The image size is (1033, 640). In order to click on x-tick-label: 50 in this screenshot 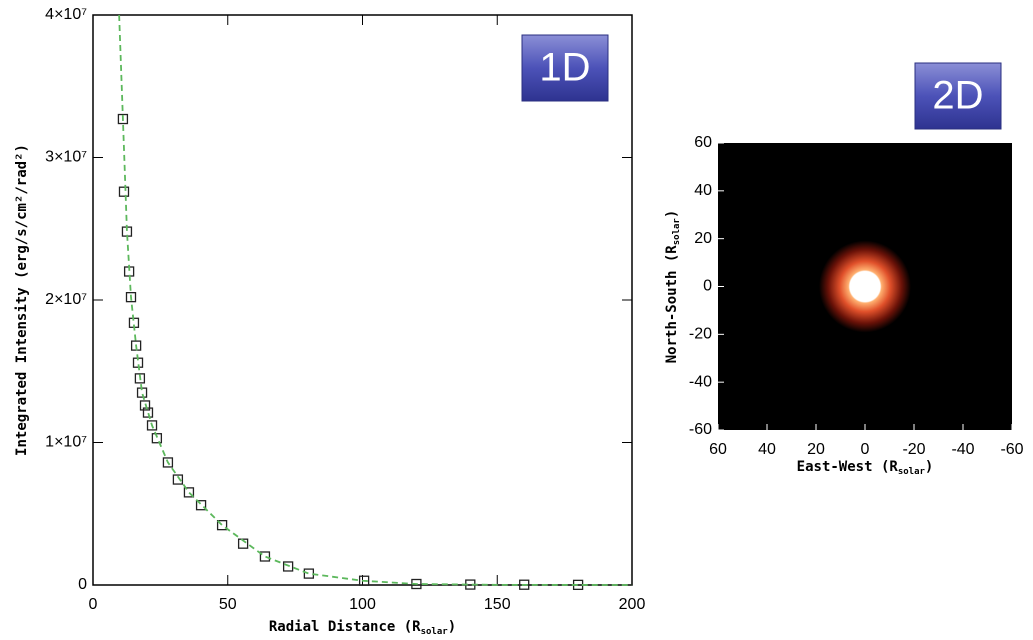, I will do `click(228, 604)`.